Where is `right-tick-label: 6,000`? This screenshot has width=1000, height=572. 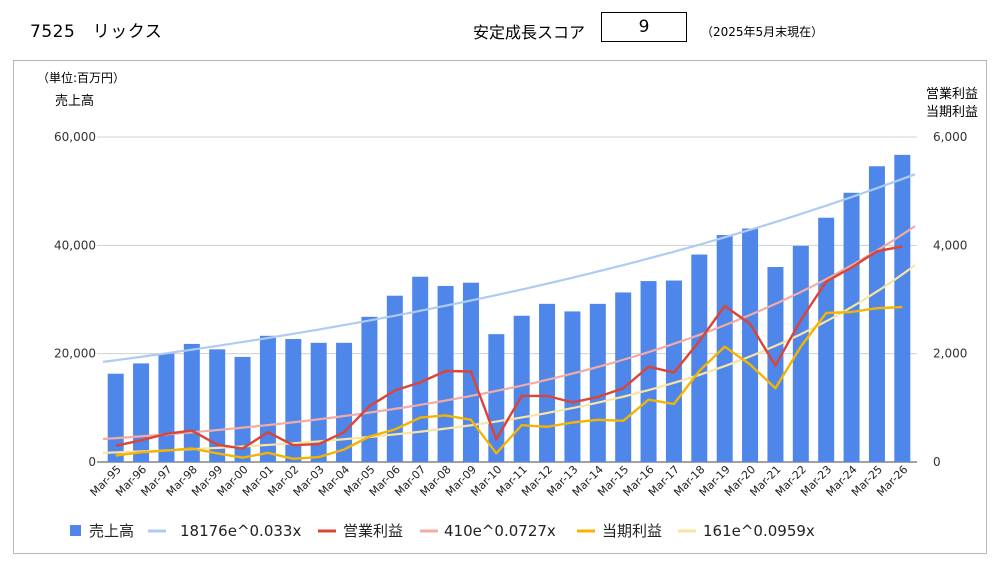
right-tick-label: 6,000 is located at coordinates (950, 137).